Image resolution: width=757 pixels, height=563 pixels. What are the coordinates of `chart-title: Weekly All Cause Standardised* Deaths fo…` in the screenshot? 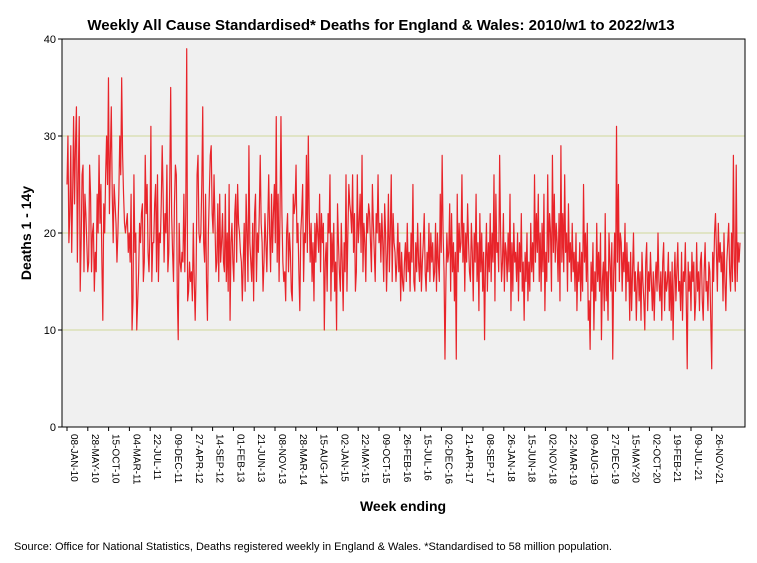 It's located at (380, 25).